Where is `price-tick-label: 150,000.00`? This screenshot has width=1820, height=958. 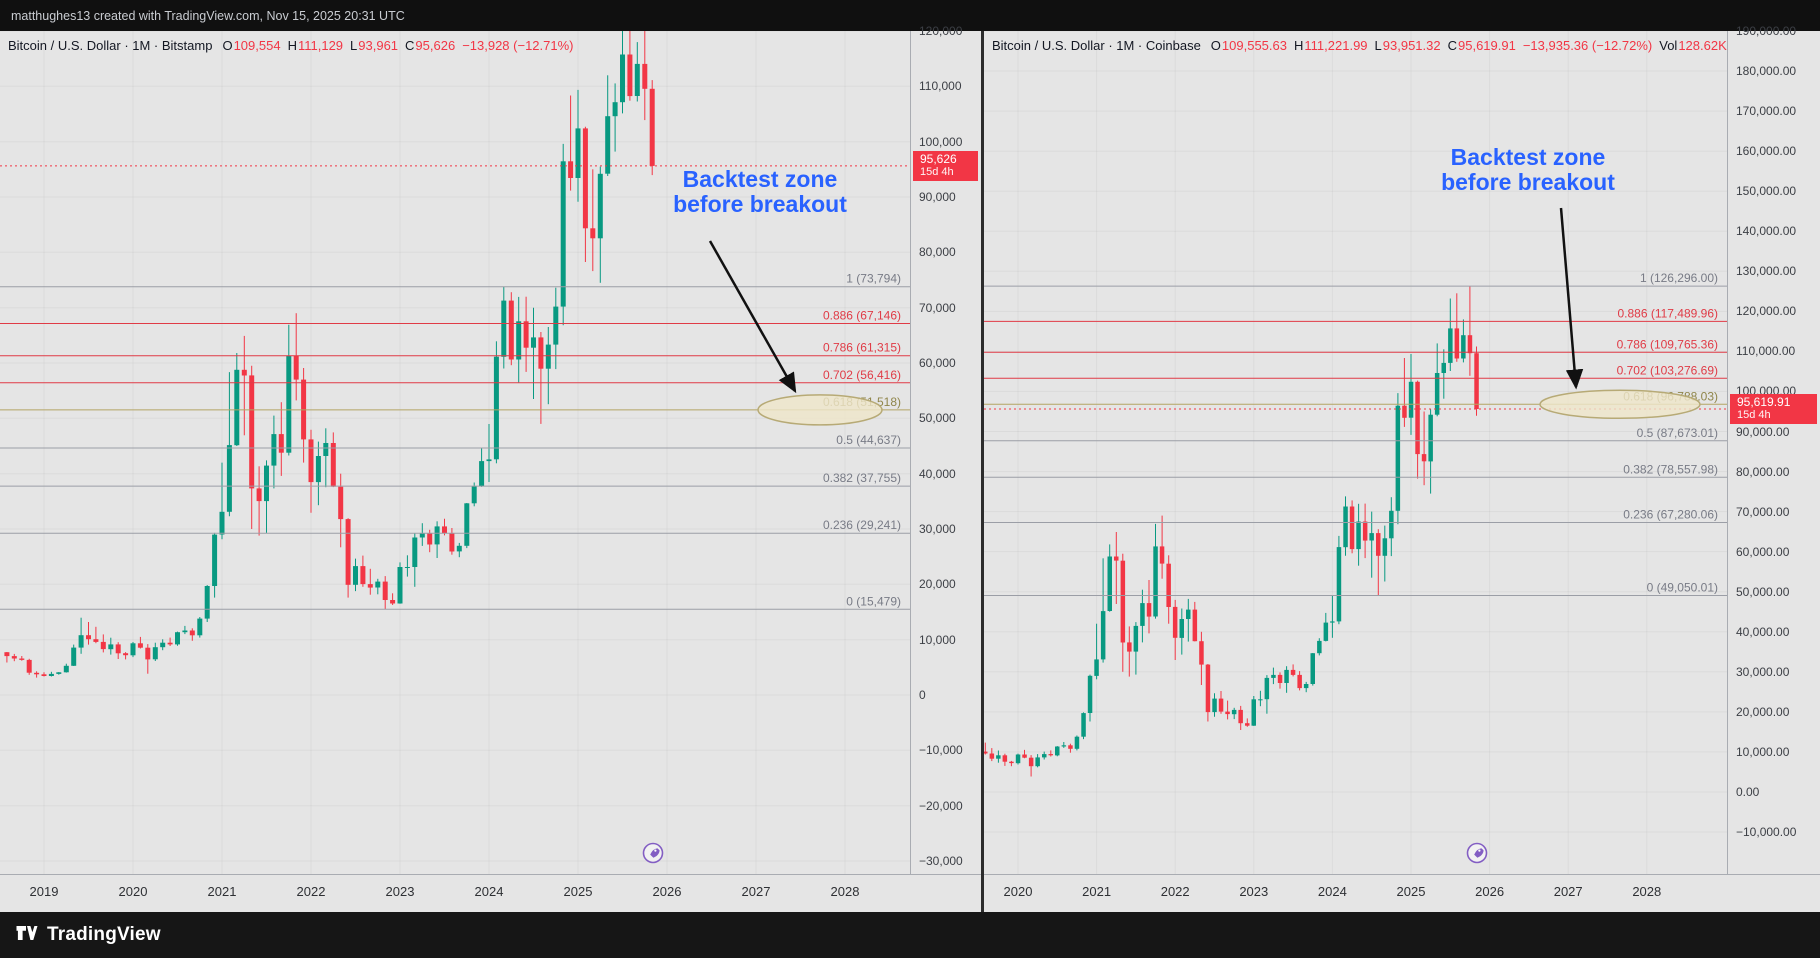
price-tick-label: 150,000.00 is located at coordinates (1766, 191).